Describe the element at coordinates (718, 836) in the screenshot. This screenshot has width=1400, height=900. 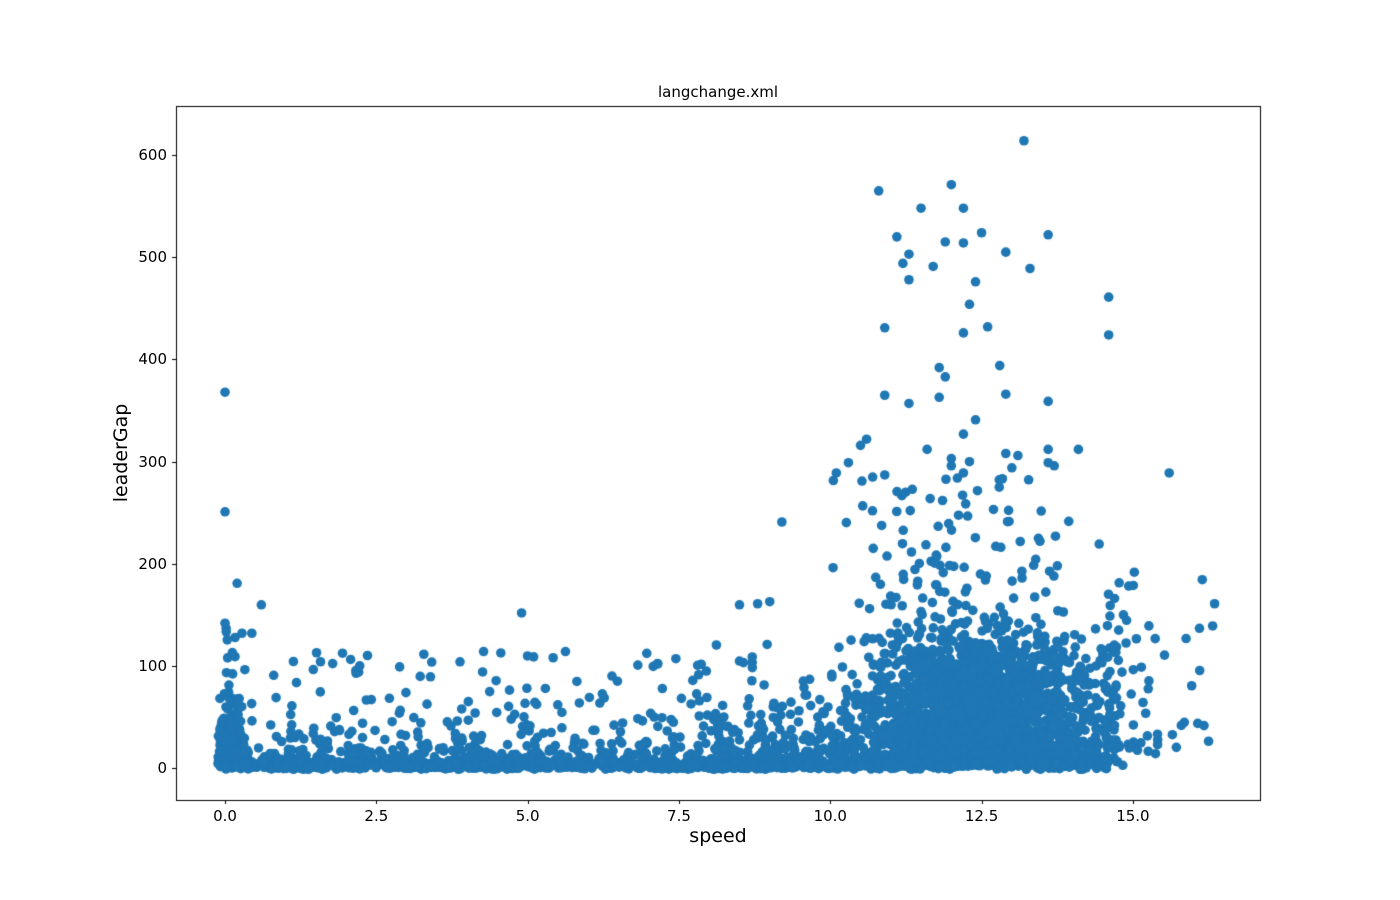
I see `x-axis-label: speed` at that location.